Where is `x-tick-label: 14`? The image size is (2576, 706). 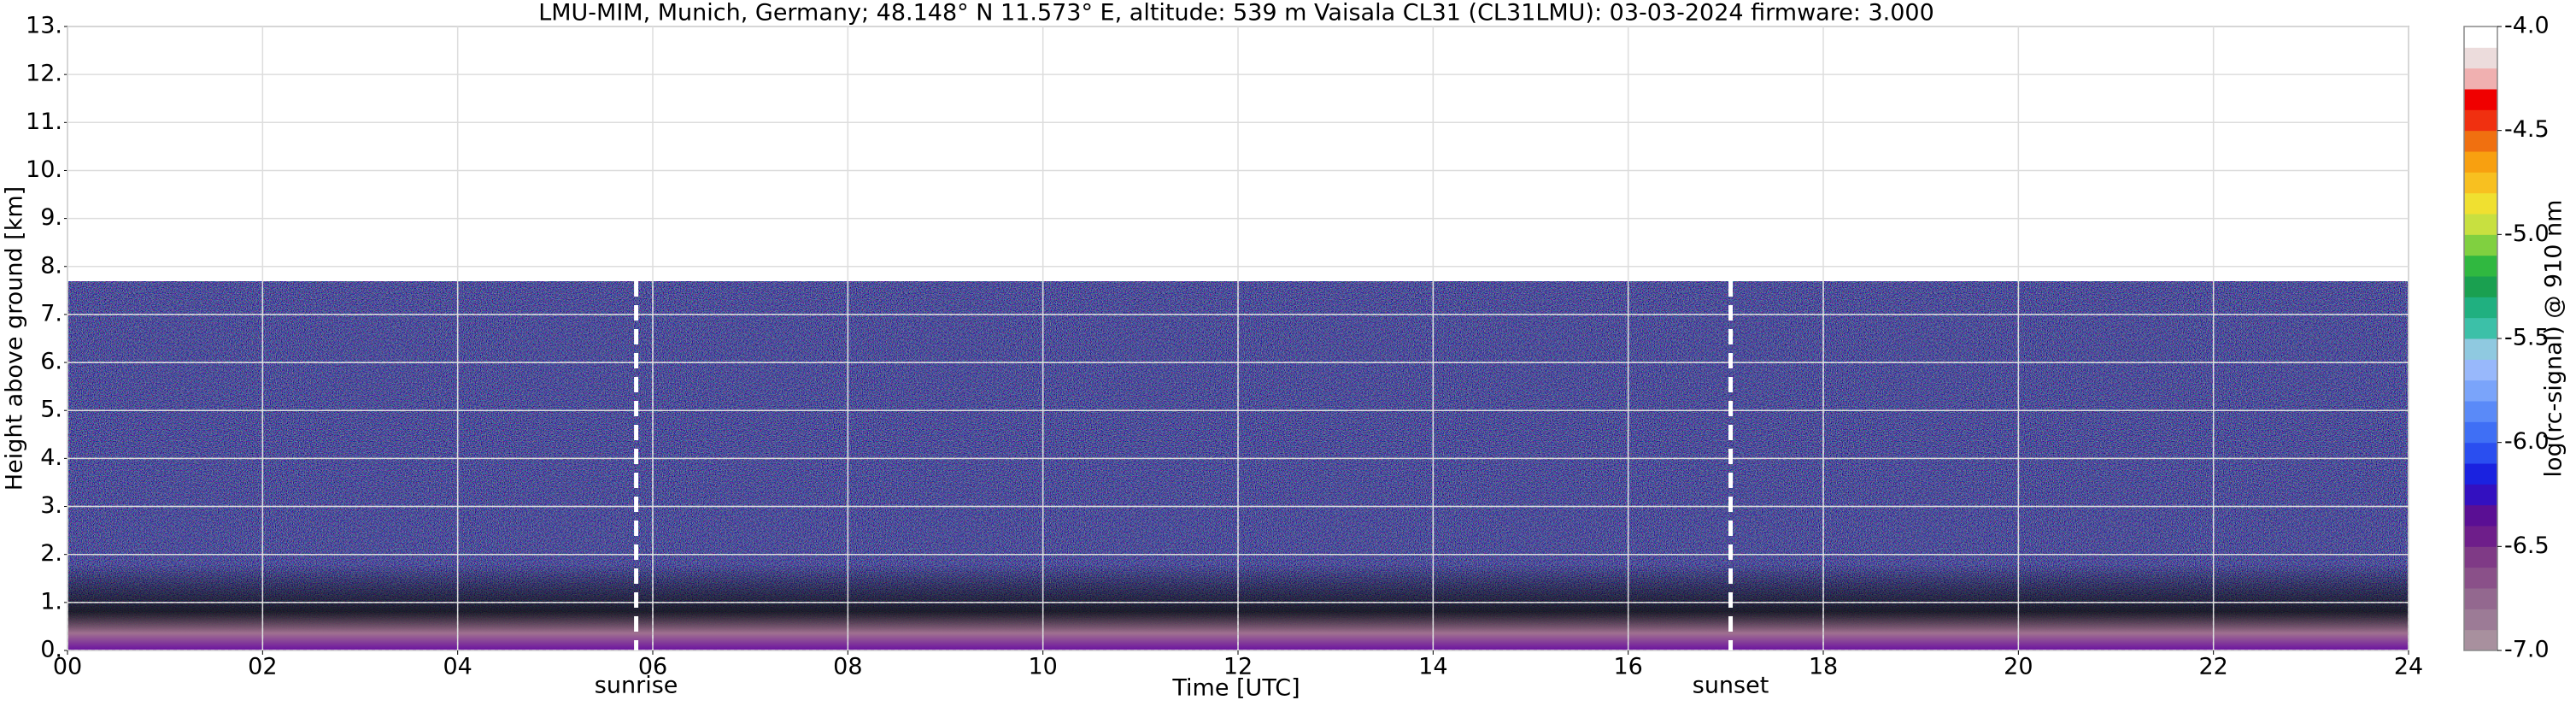 x-tick-label: 14 is located at coordinates (1432, 667).